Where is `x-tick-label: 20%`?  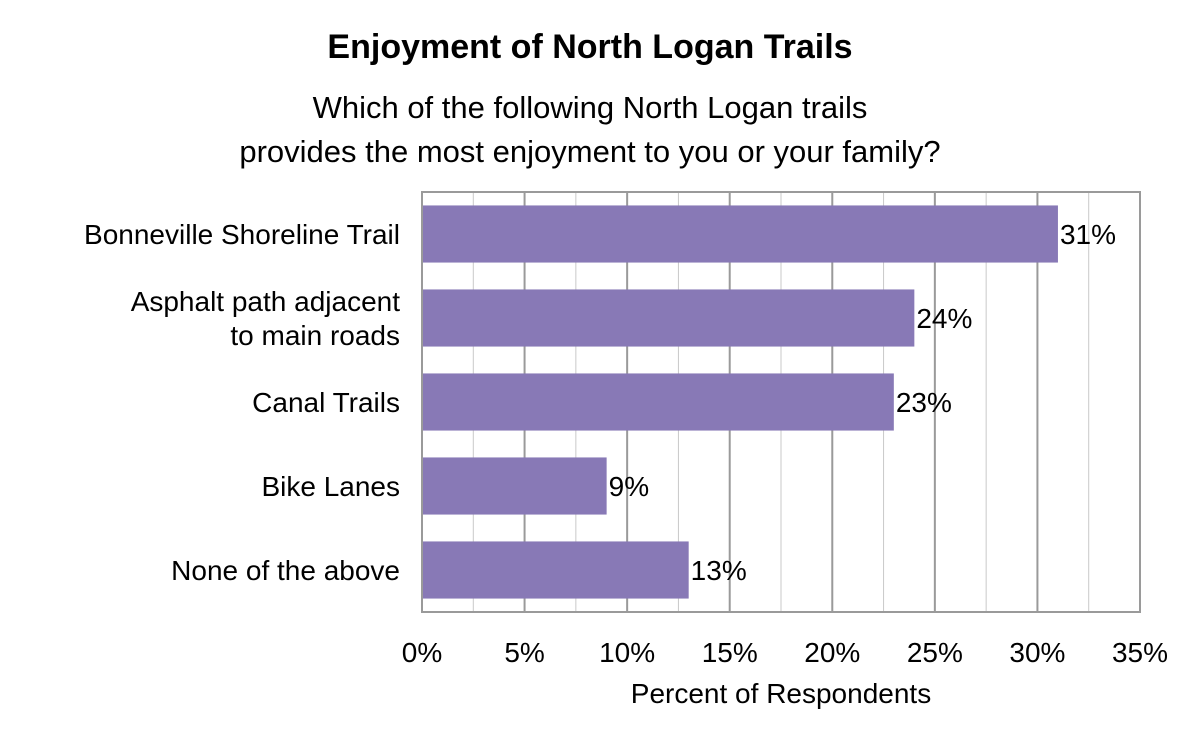 x-tick-label: 20% is located at coordinates (832, 652).